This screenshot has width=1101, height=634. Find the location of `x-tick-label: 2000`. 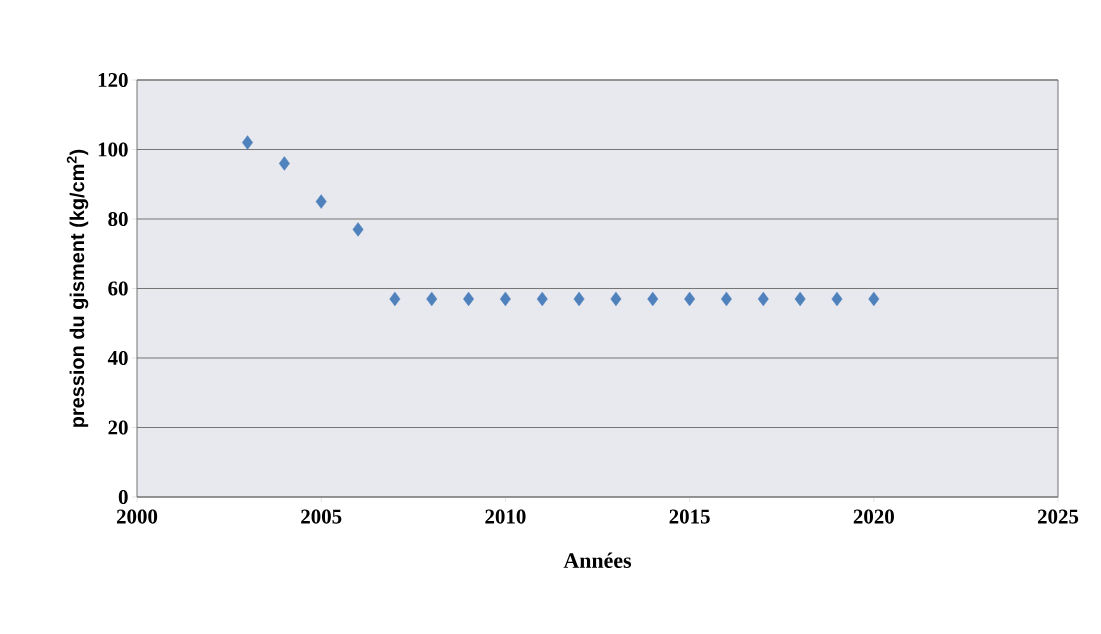

x-tick-label: 2000 is located at coordinates (137, 516).